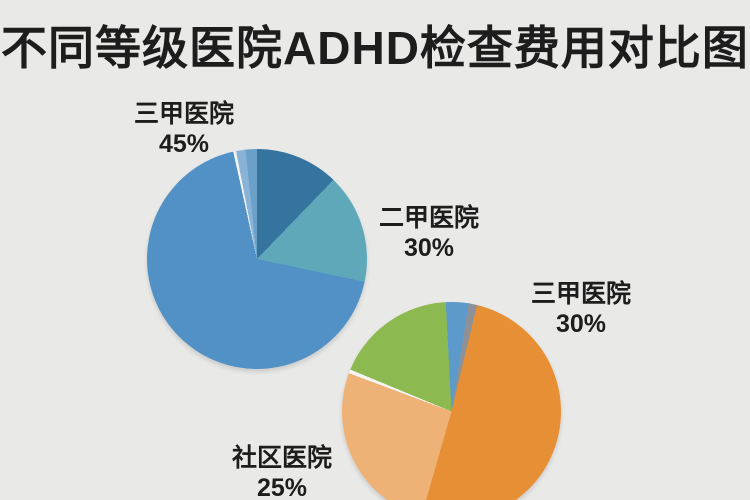  I want to click on callout-orange-pie-sanjia: 三甲医院 30%, so click(581, 309).